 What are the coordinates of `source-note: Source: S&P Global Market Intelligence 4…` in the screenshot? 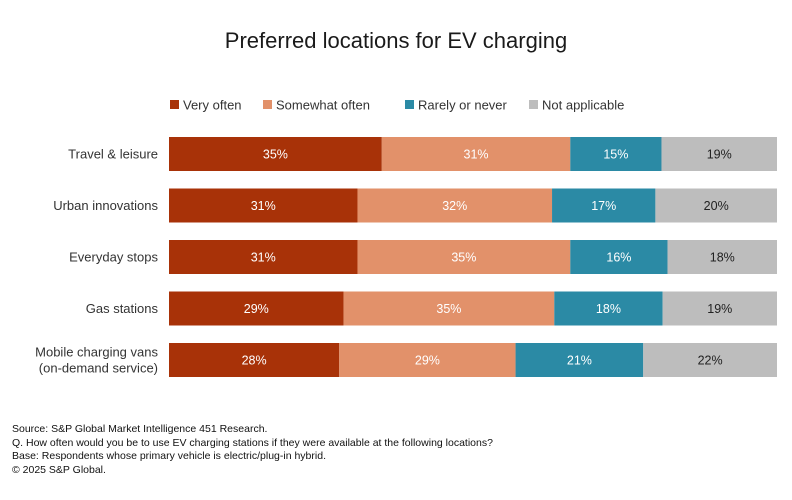 It's located at (140, 429).